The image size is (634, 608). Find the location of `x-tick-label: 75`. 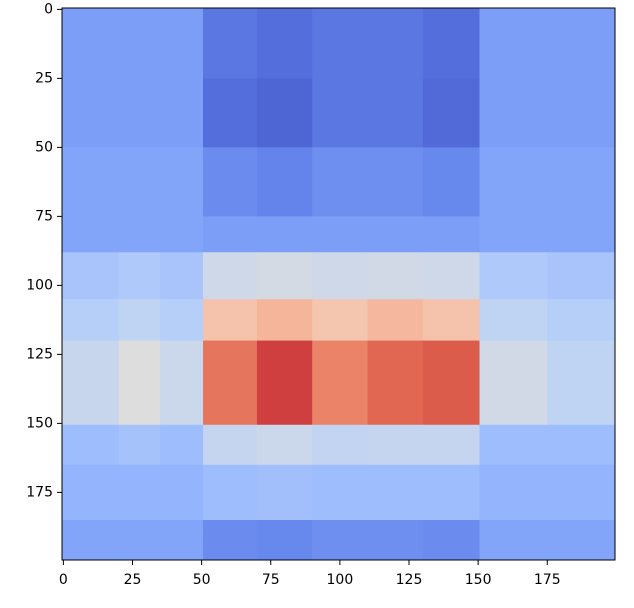

x-tick-label: 75 is located at coordinates (271, 580).